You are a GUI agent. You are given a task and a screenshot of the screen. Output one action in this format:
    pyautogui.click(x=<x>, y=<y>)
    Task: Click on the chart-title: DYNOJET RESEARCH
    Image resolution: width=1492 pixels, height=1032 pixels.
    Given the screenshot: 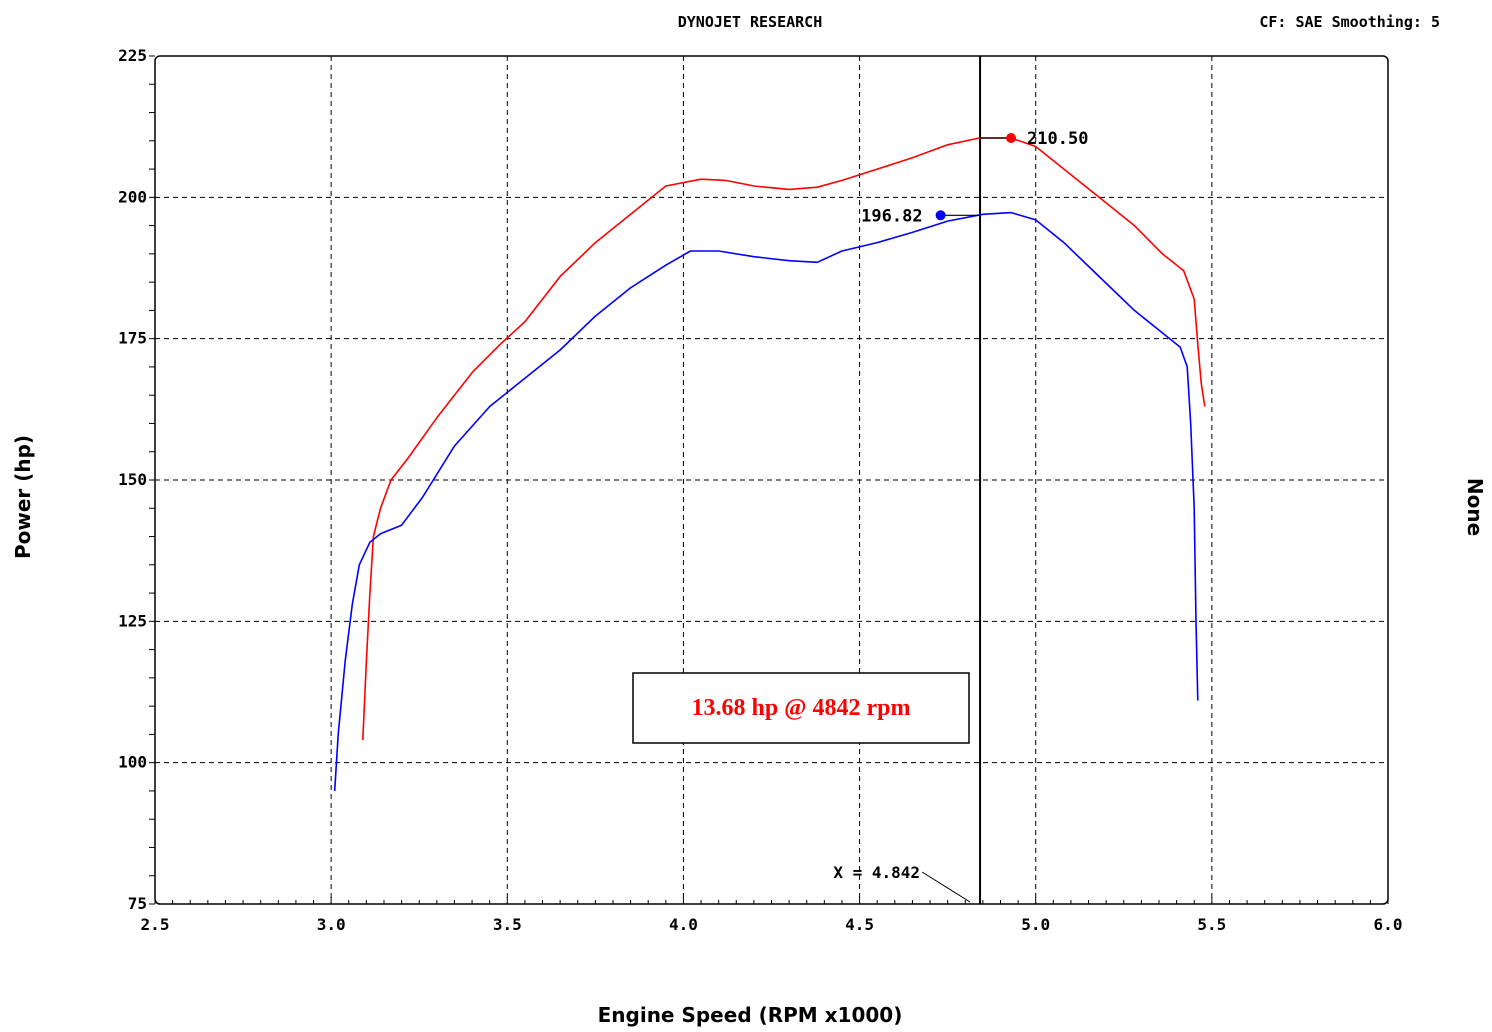 What is the action you would take?
    pyautogui.click(x=750, y=22)
    